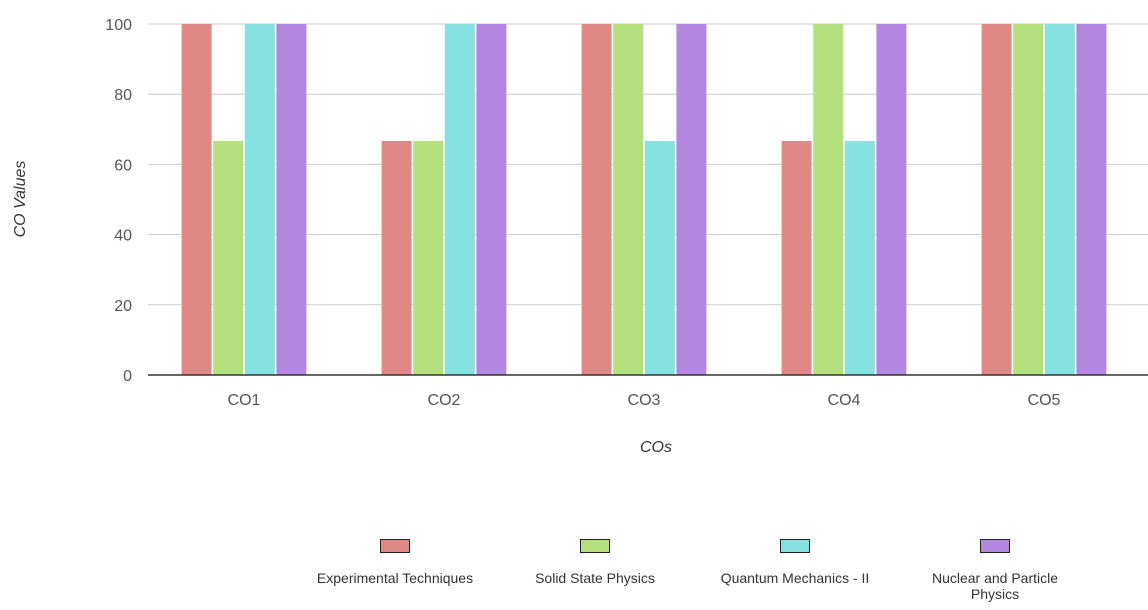 The width and height of the screenshot is (1148, 610). Describe the element at coordinates (123, 236) in the screenshot. I see `y-tick-label: 40` at that location.